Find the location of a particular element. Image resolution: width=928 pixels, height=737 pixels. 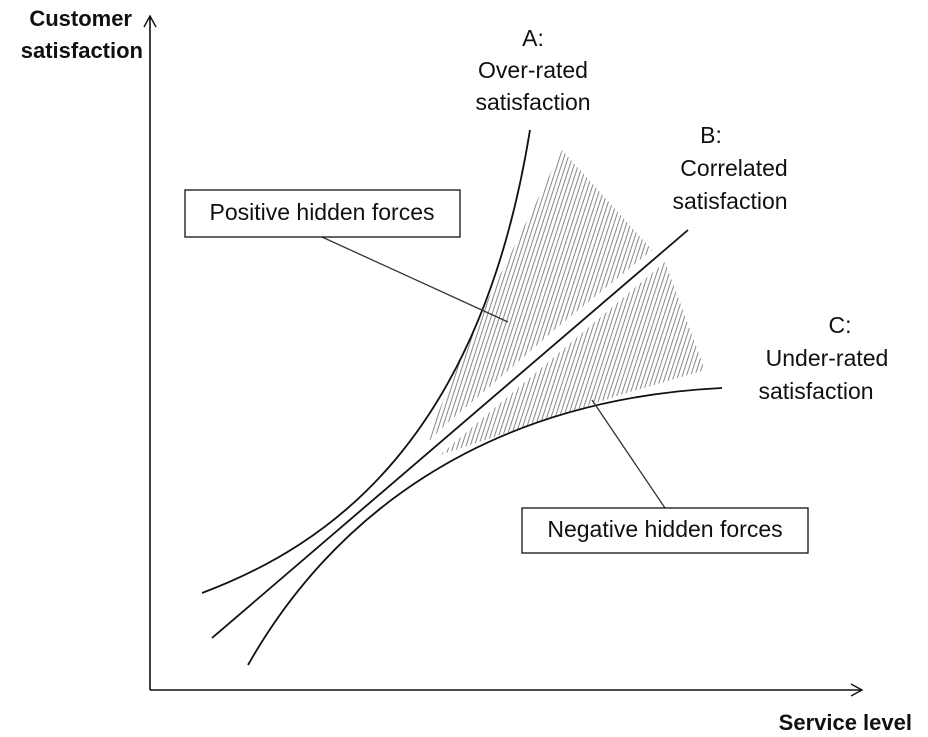

callout-label: Negative hidden forces is located at coordinates (664, 529).